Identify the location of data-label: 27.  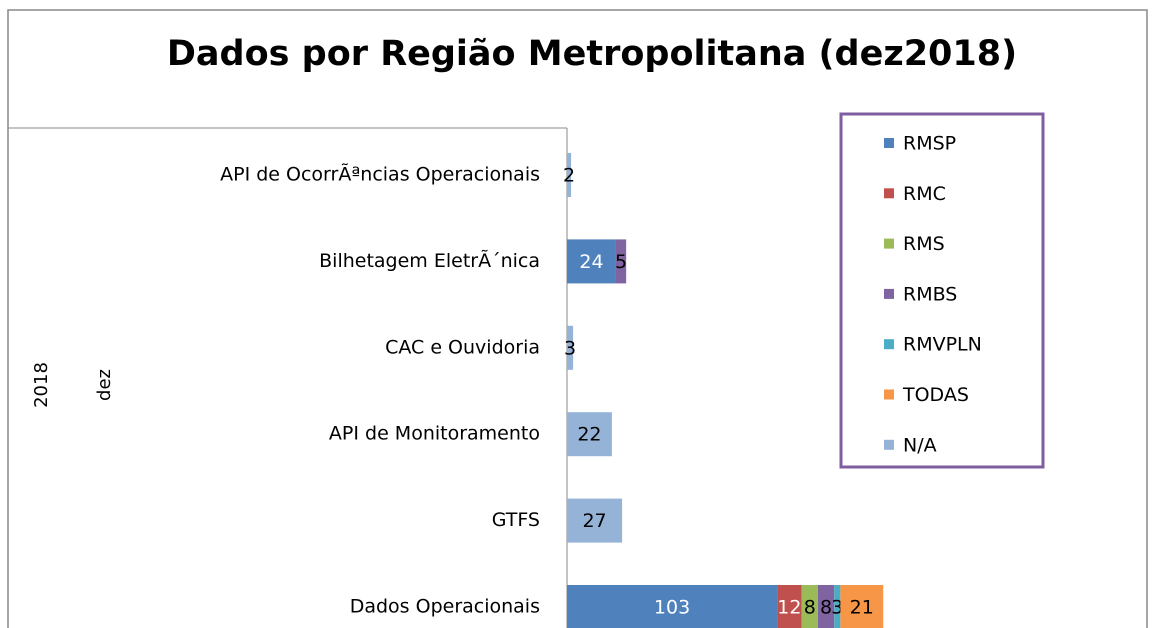
(594, 521).